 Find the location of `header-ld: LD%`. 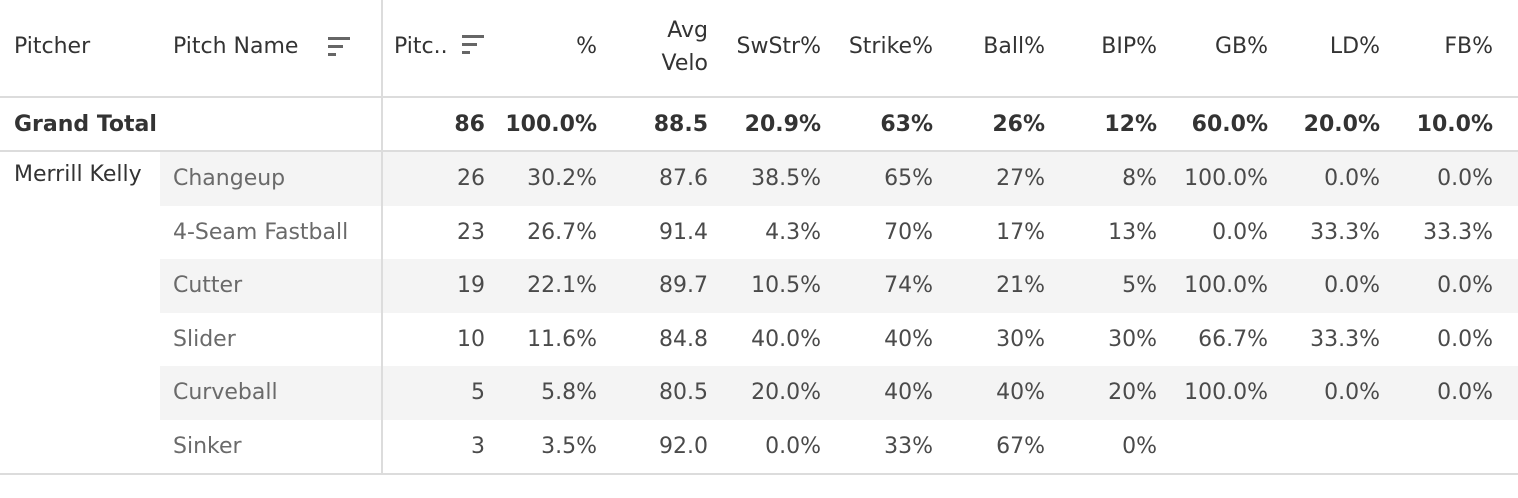

header-ld: LD% is located at coordinates (1354, 46).